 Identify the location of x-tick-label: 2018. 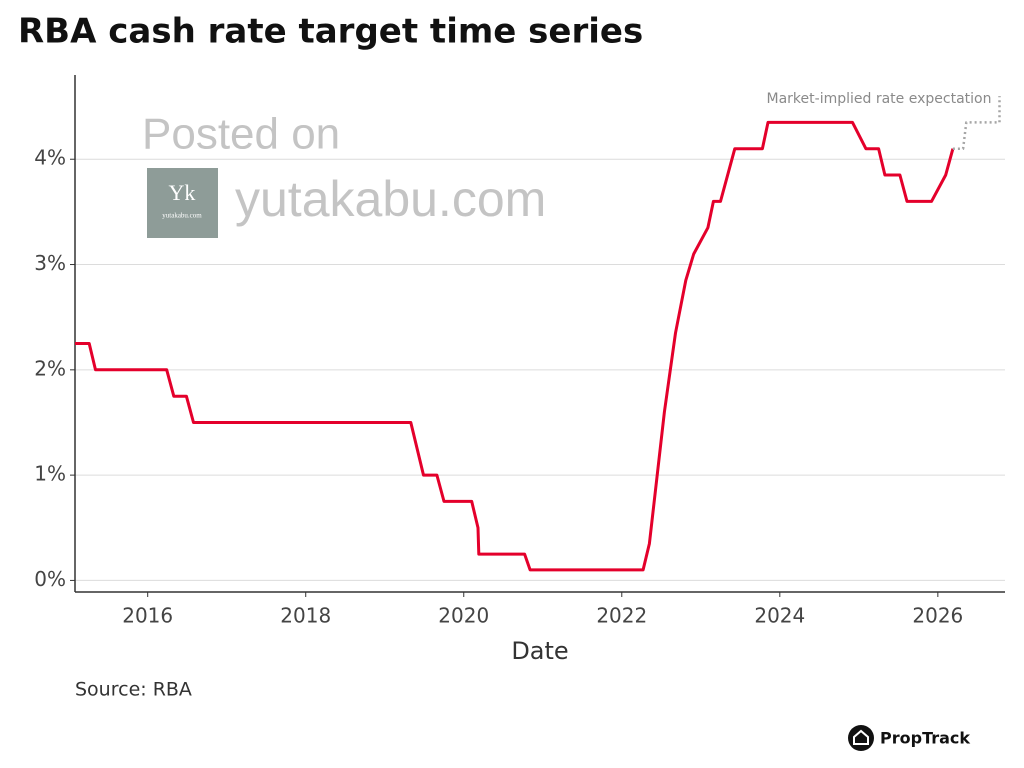
(305, 616).